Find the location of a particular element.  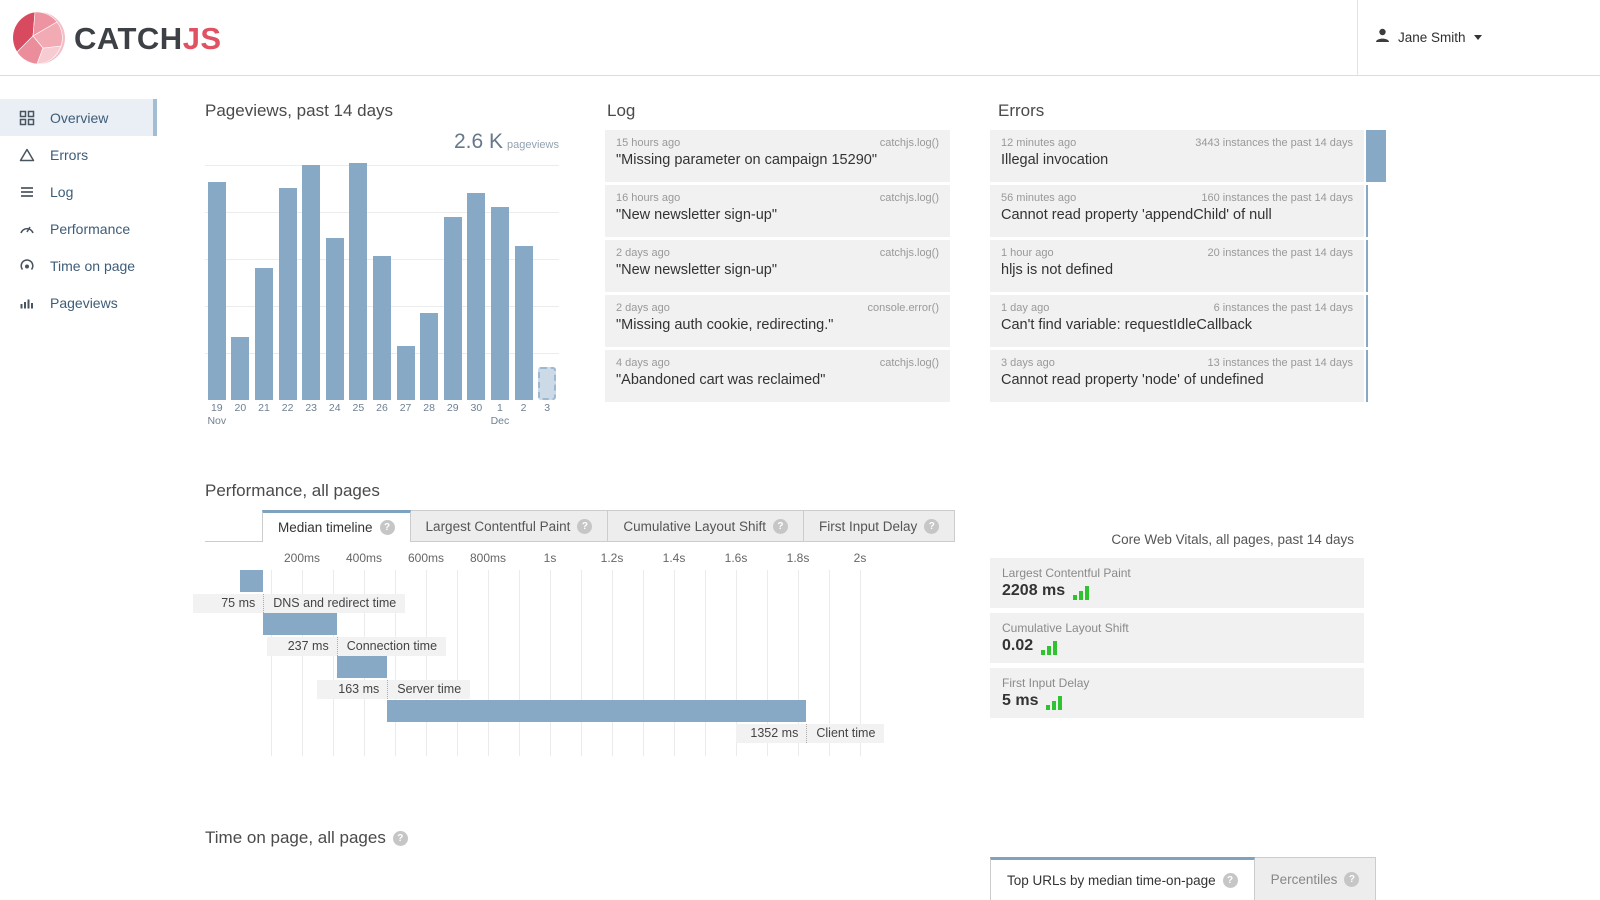

x-axis-day-label: 3 is located at coordinates (547, 408).